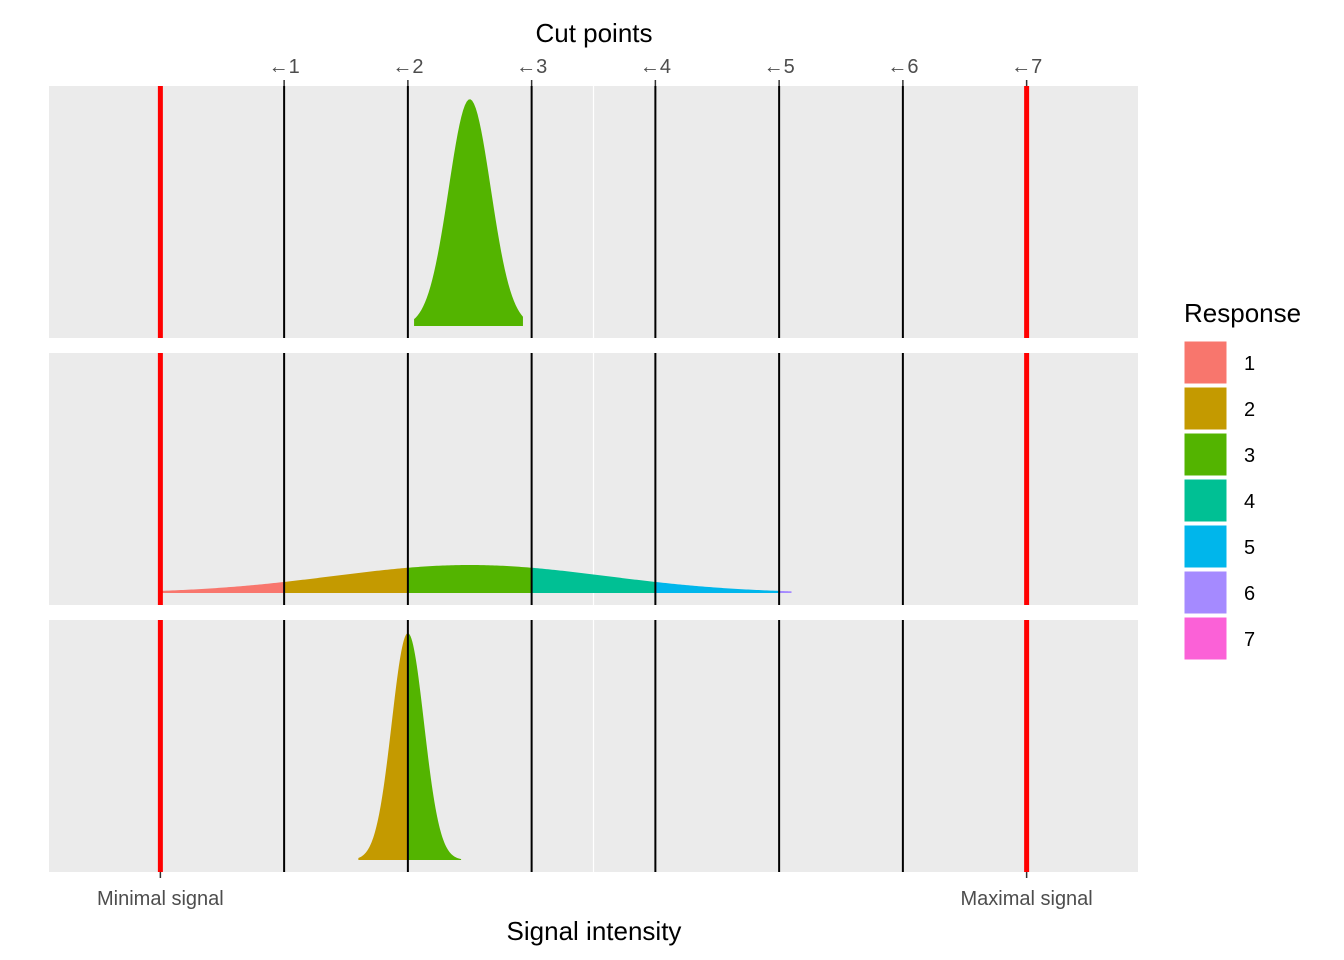  I want to click on top-tick-label: ←2, so click(407, 67).